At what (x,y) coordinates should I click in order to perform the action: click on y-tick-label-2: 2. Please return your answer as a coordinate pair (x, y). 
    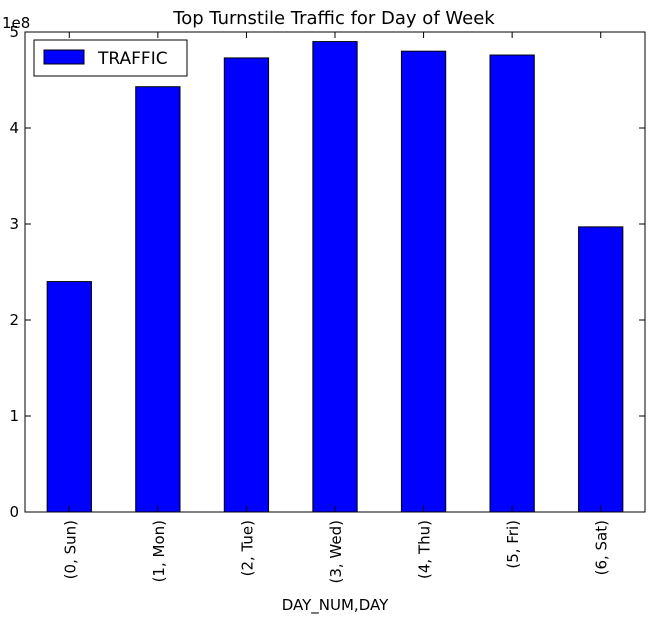
    Looking at the image, I should click on (14, 320).